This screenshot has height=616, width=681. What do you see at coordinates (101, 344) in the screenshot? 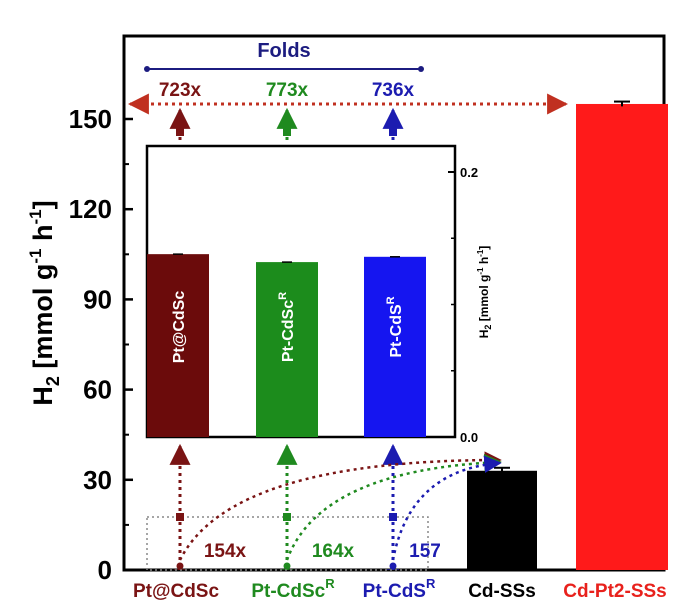
I see `y-axis: 0 30 60 90 120 150` at bounding box center [101, 344].